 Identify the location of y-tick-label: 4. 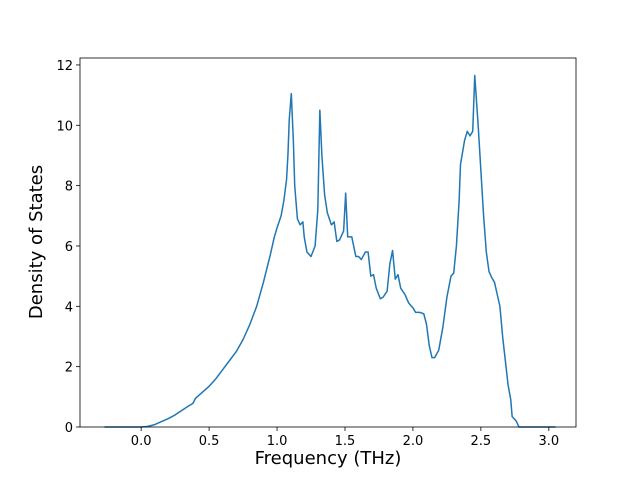
(69, 307).